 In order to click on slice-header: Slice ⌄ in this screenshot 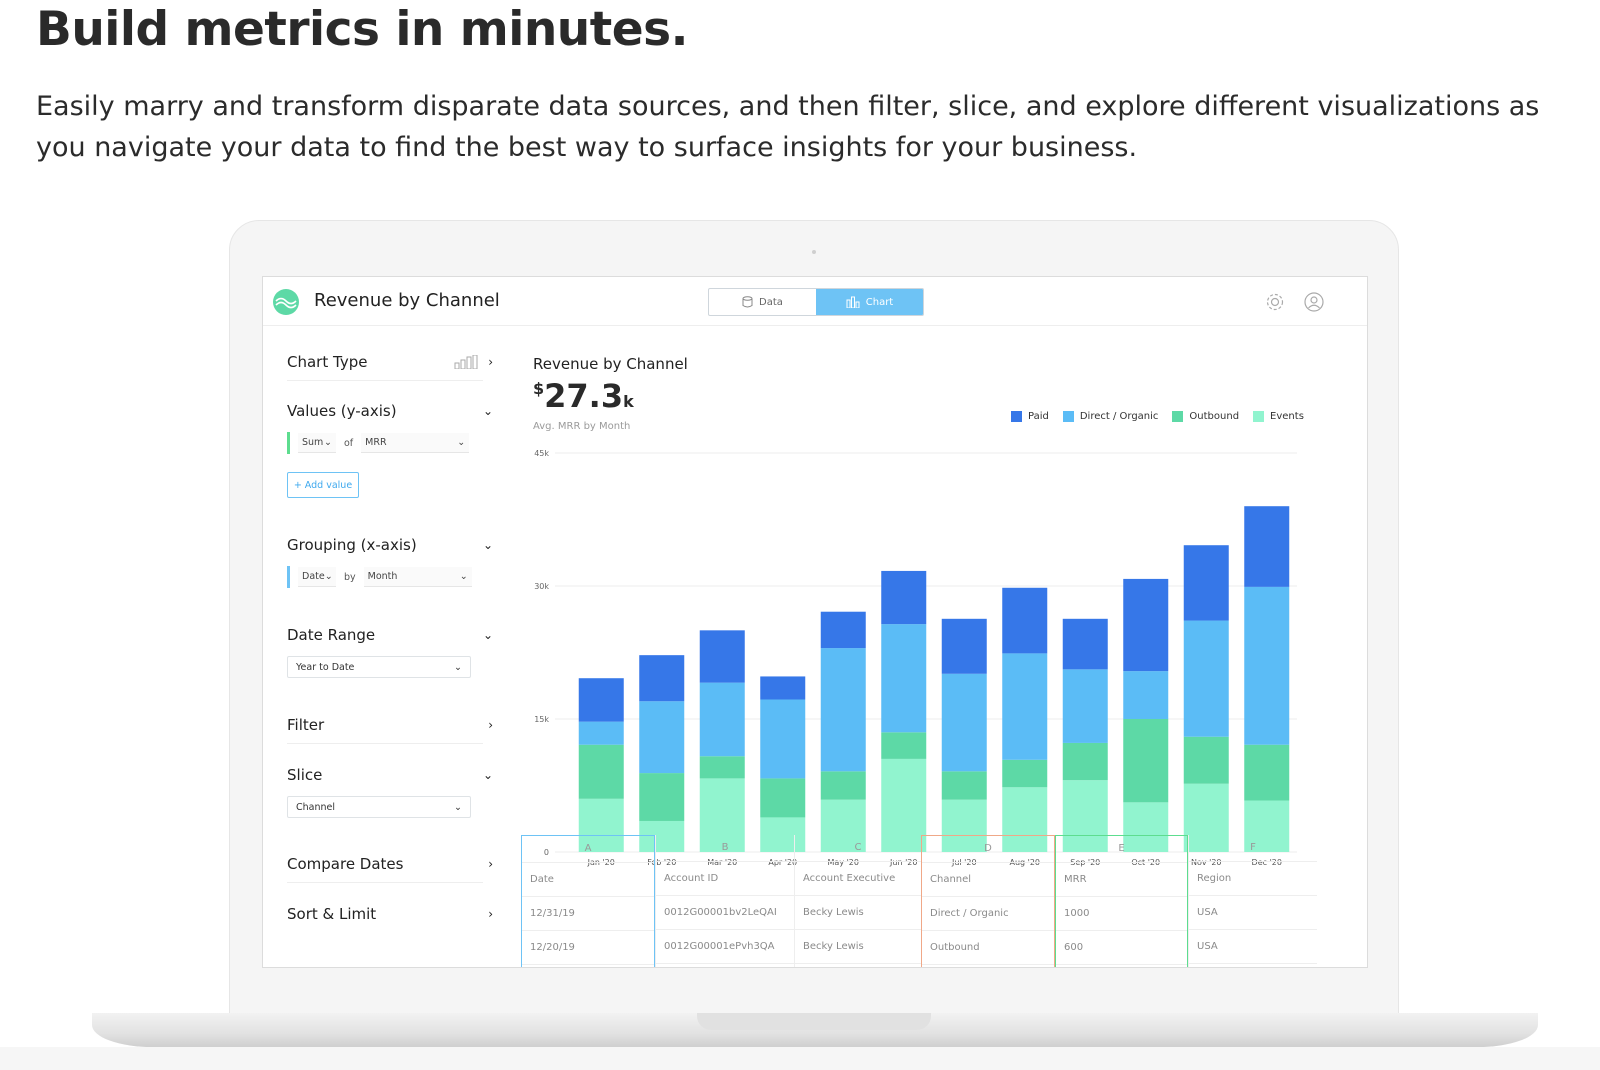, I will do `click(390, 775)`.